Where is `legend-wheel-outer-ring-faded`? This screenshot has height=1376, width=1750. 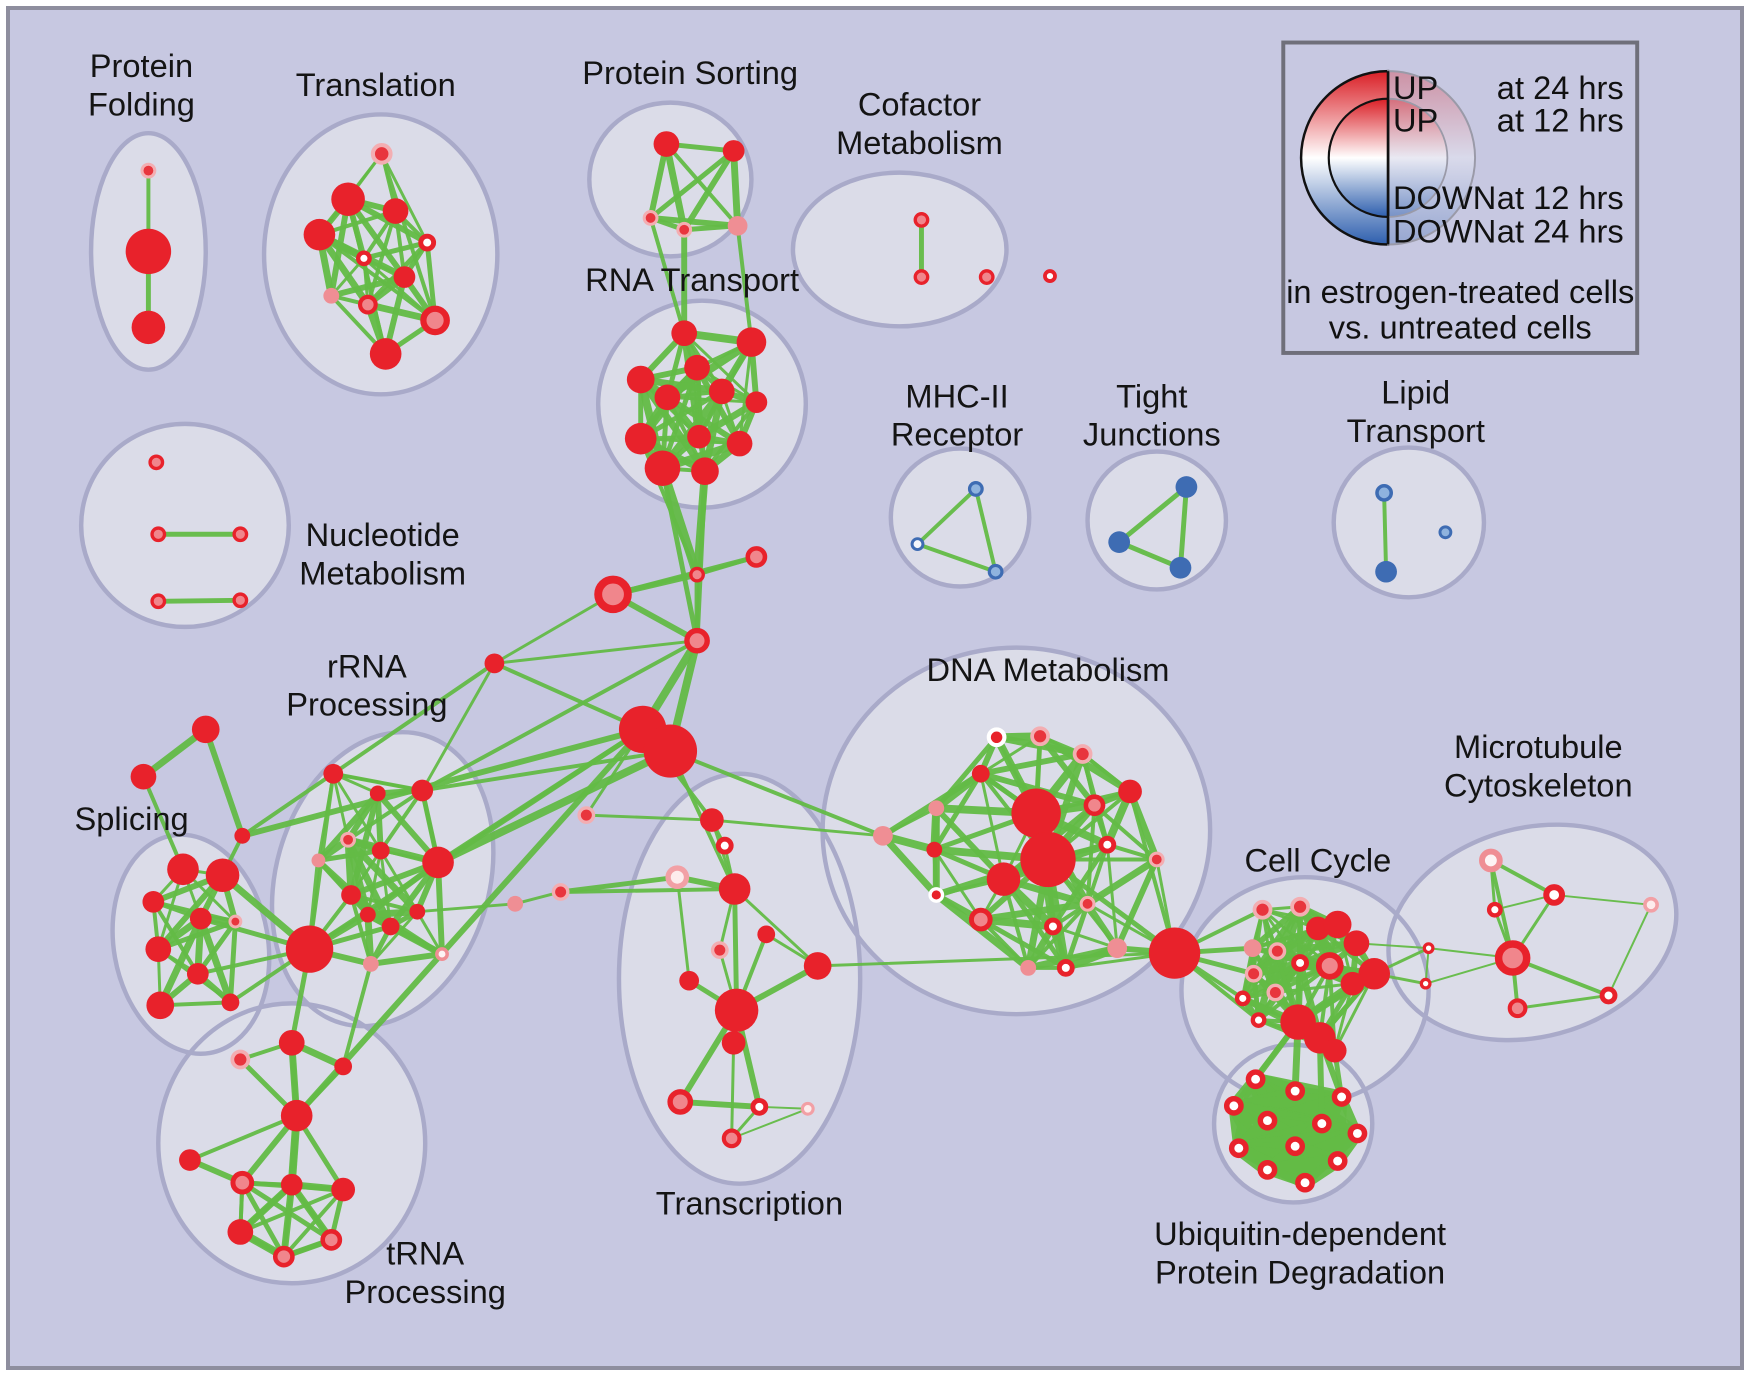
legend-wheel-outer-ring-faded is located at coordinates (1432, 158).